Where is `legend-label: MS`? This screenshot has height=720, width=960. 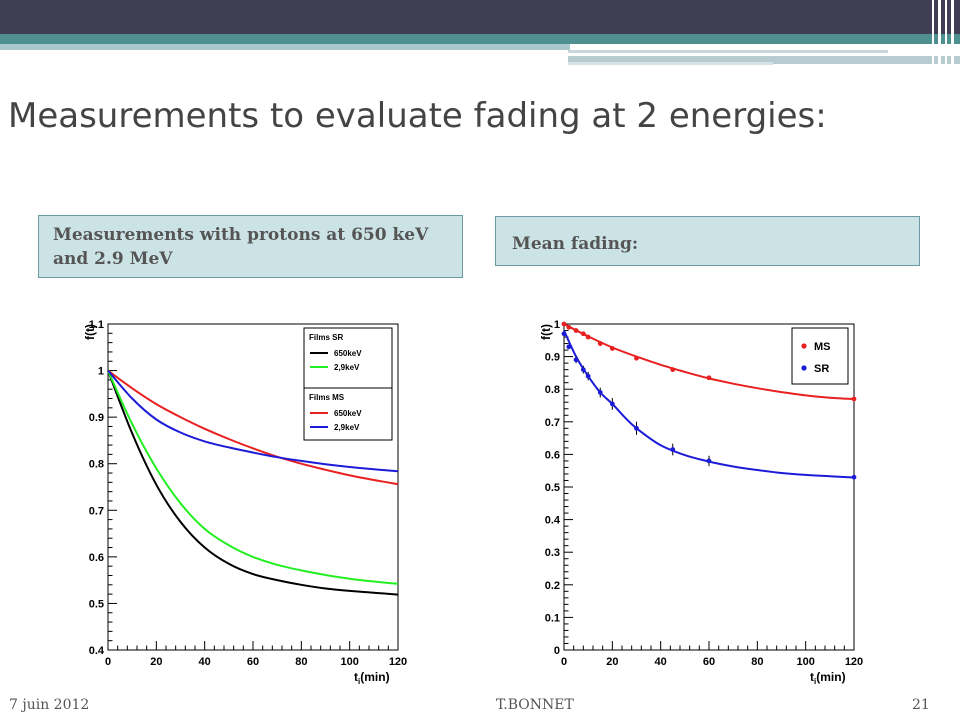 legend-label: MS is located at coordinates (822, 347).